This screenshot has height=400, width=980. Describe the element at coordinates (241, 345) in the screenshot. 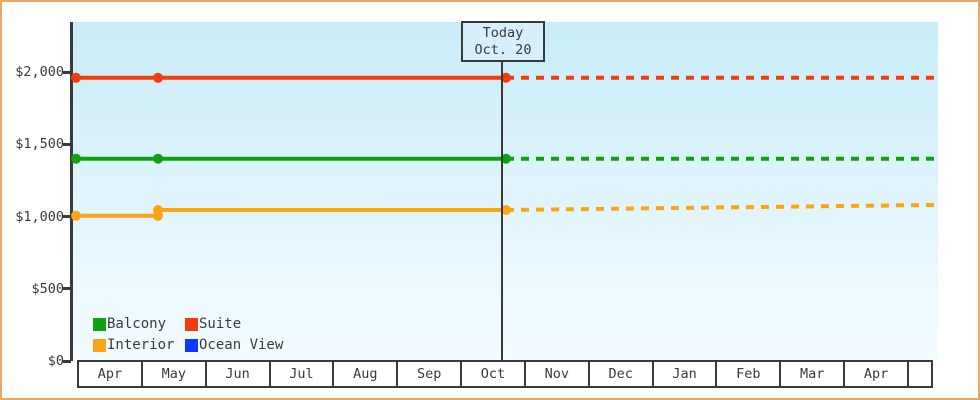

I see `legend-label: Ocean View` at that location.